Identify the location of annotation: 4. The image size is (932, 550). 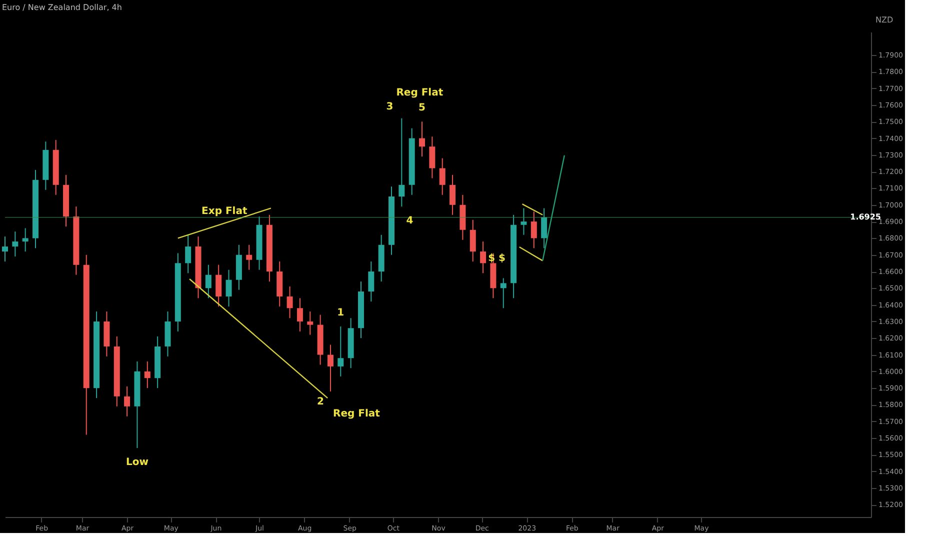
(410, 221).